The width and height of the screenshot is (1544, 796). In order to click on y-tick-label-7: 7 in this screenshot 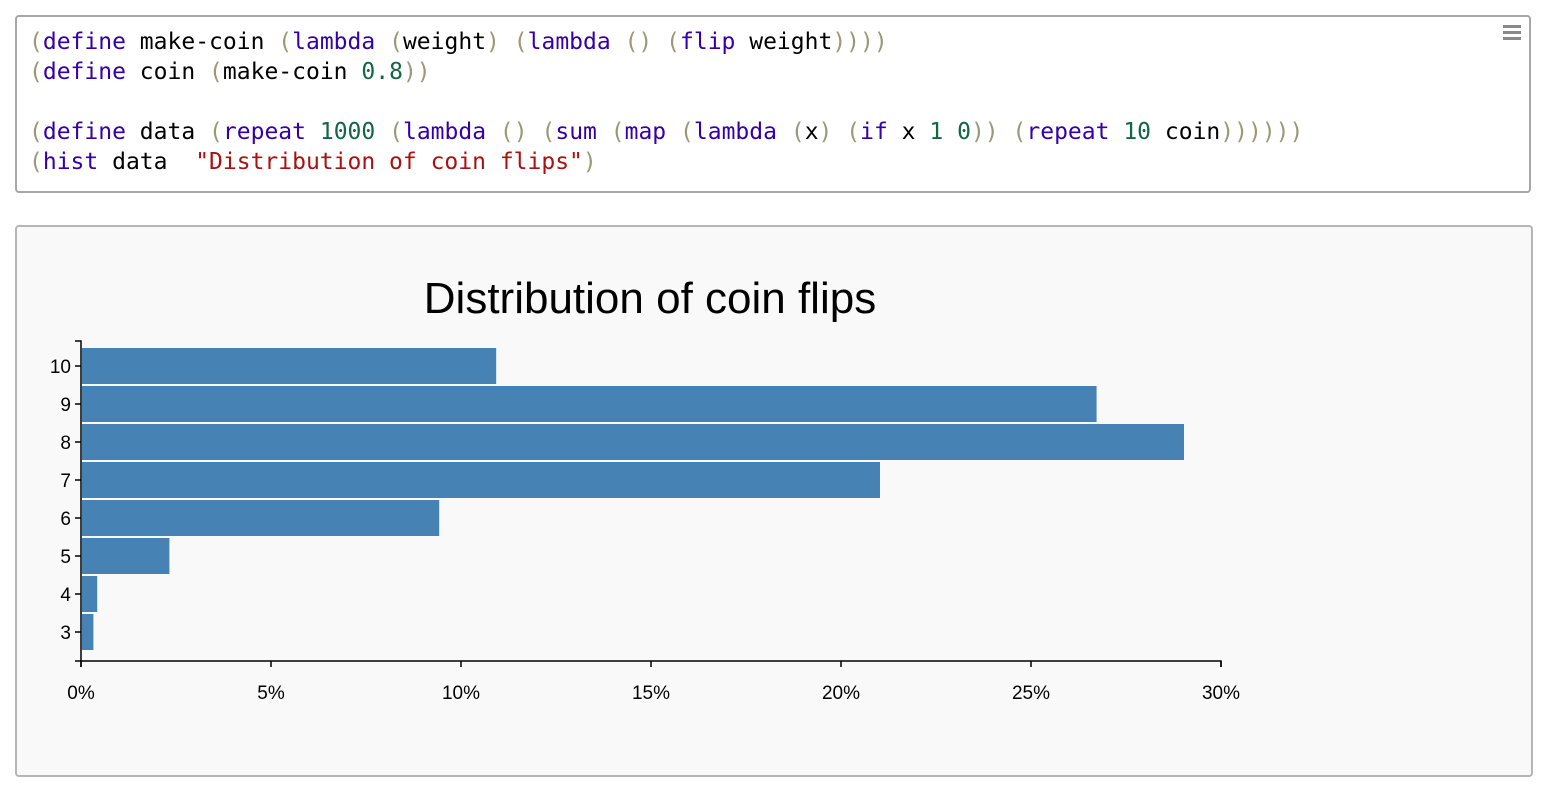, I will do `click(65, 481)`.